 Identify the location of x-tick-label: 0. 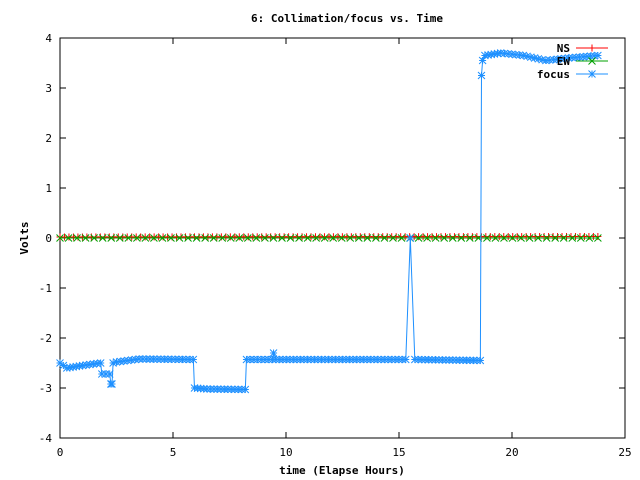
(60, 452).